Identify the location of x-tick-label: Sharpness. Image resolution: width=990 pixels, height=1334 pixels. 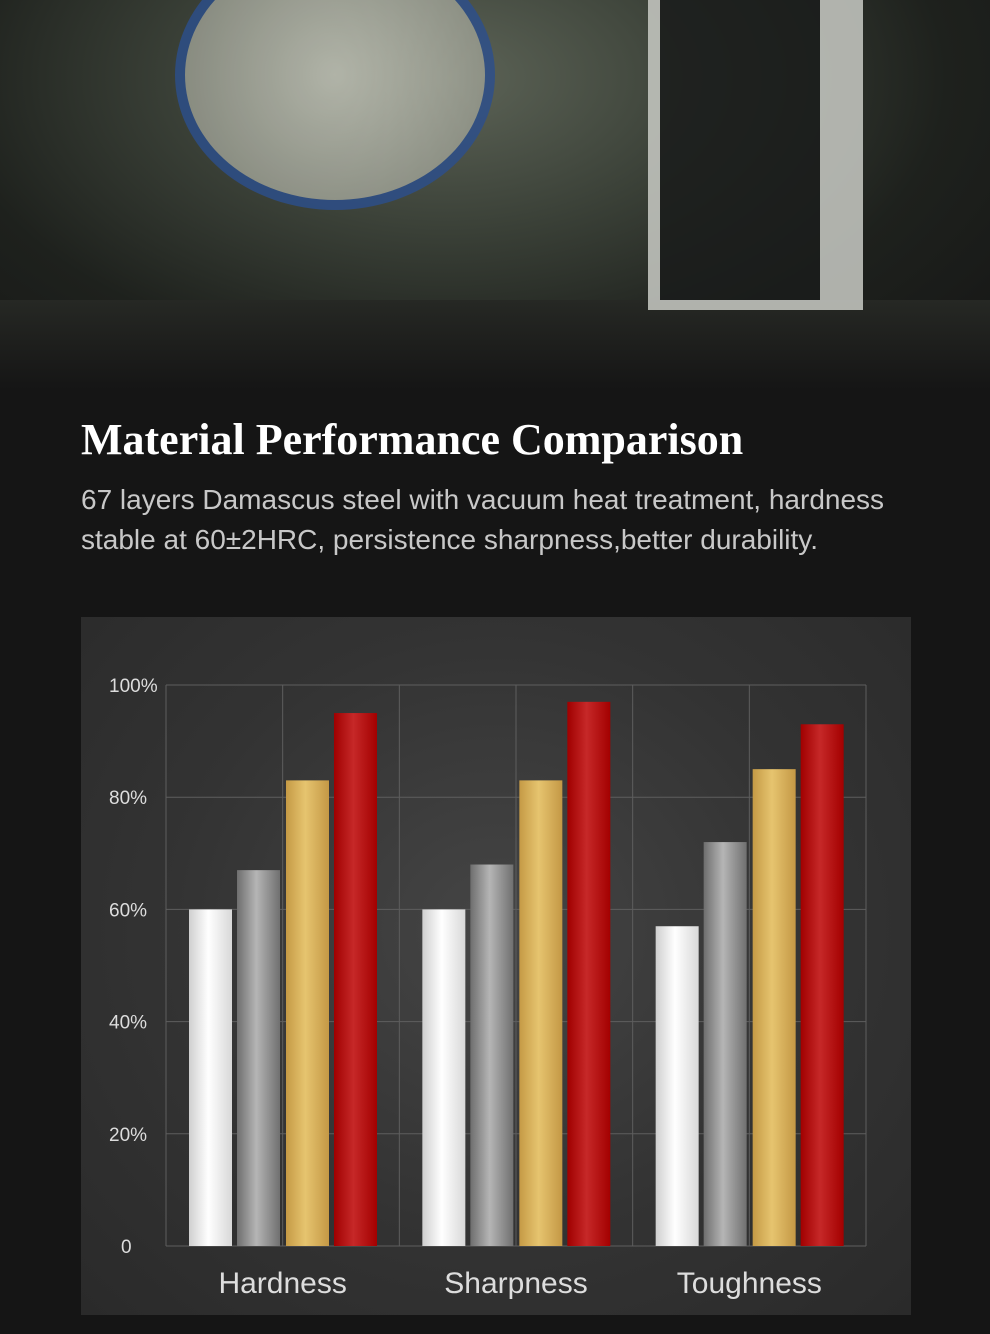
(515, 1283).